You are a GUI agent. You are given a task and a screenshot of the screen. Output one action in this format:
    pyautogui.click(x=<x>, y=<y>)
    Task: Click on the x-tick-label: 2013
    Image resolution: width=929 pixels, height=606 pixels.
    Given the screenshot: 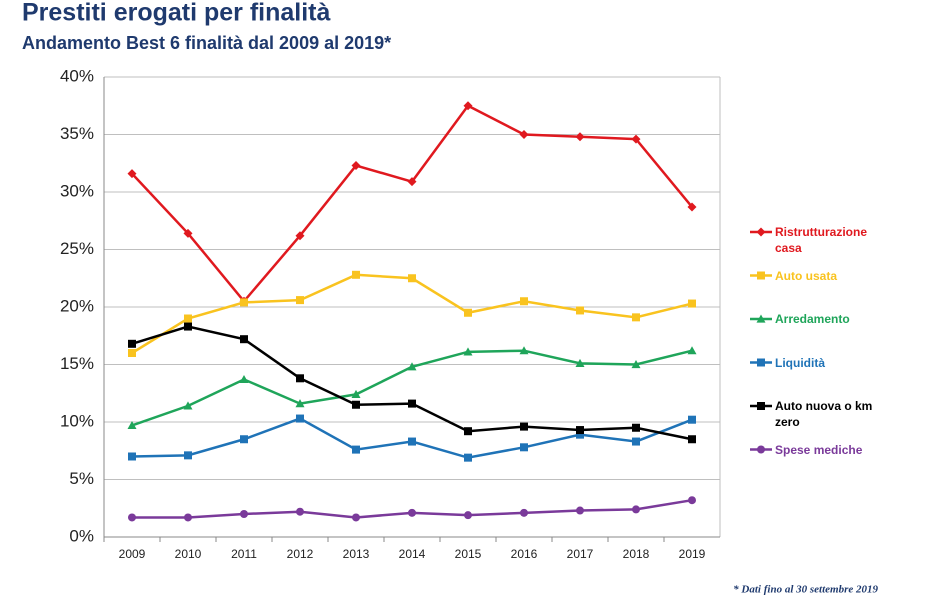 What is the action you would take?
    pyautogui.click(x=356, y=554)
    